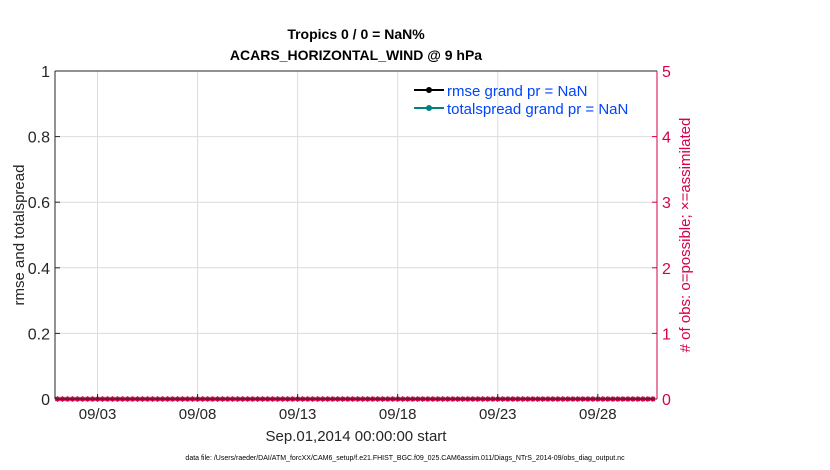 The width and height of the screenshot is (830, 470). Describe the element at coordinates (598, 414) in the screenshot. I see `x-tick-label: 09/28` at that location.